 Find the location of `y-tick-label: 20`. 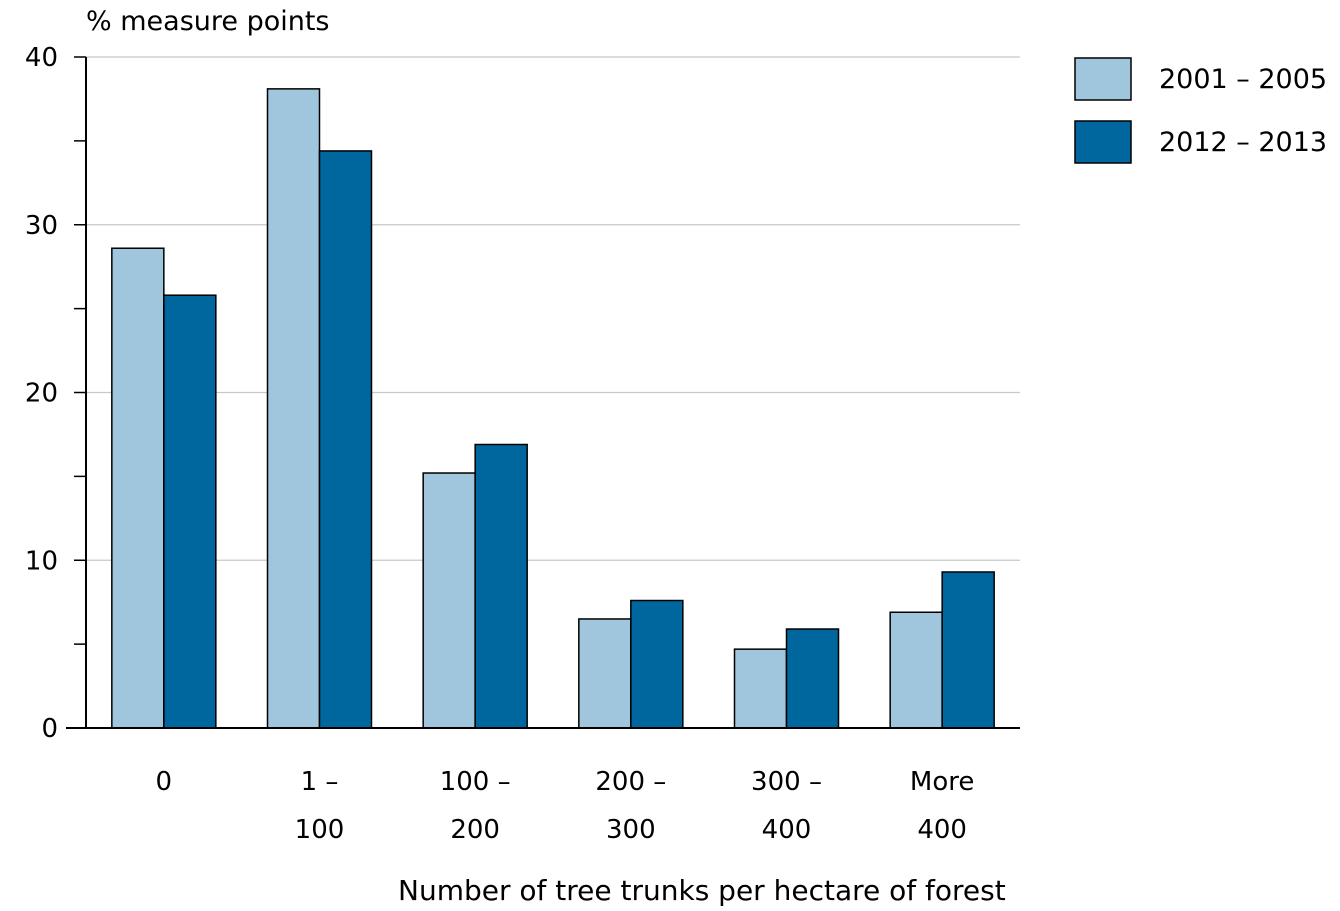

y-tick-label: 20 is located at coordinates (41, 394).